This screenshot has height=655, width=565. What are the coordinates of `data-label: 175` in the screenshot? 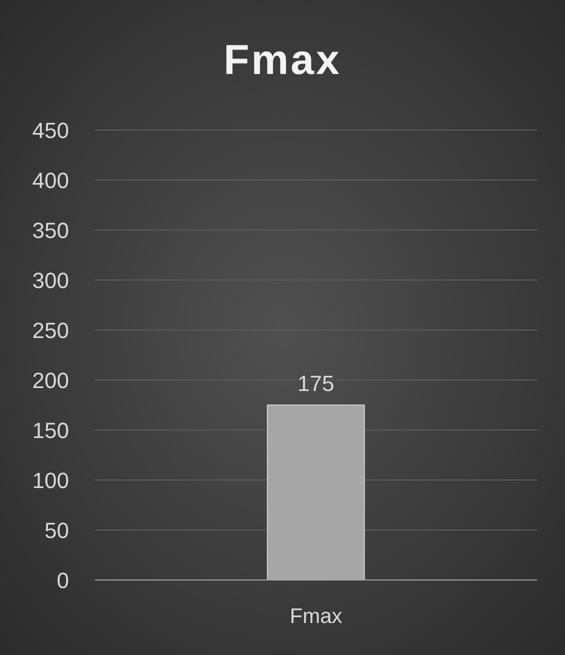 It's located at (316, 383).